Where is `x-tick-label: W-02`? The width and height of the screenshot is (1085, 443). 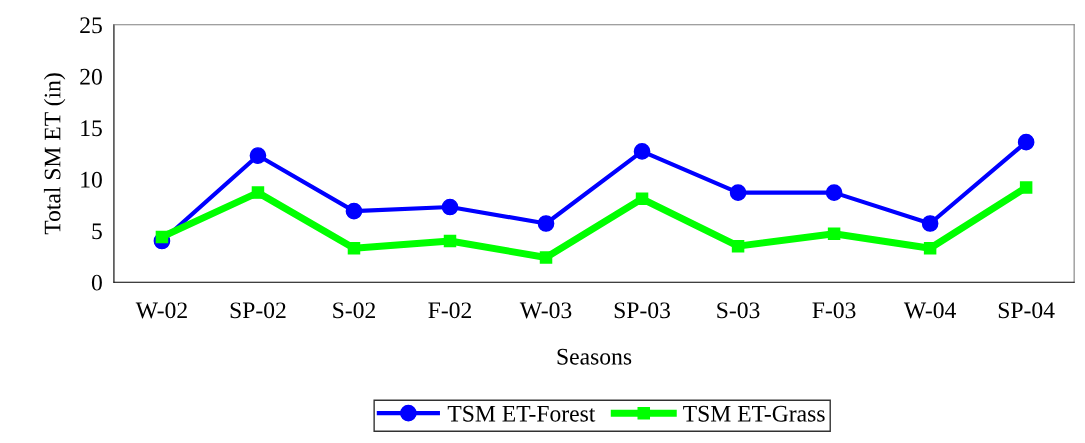
x-tick-label: W-02 is located at coordinates (161, 310).